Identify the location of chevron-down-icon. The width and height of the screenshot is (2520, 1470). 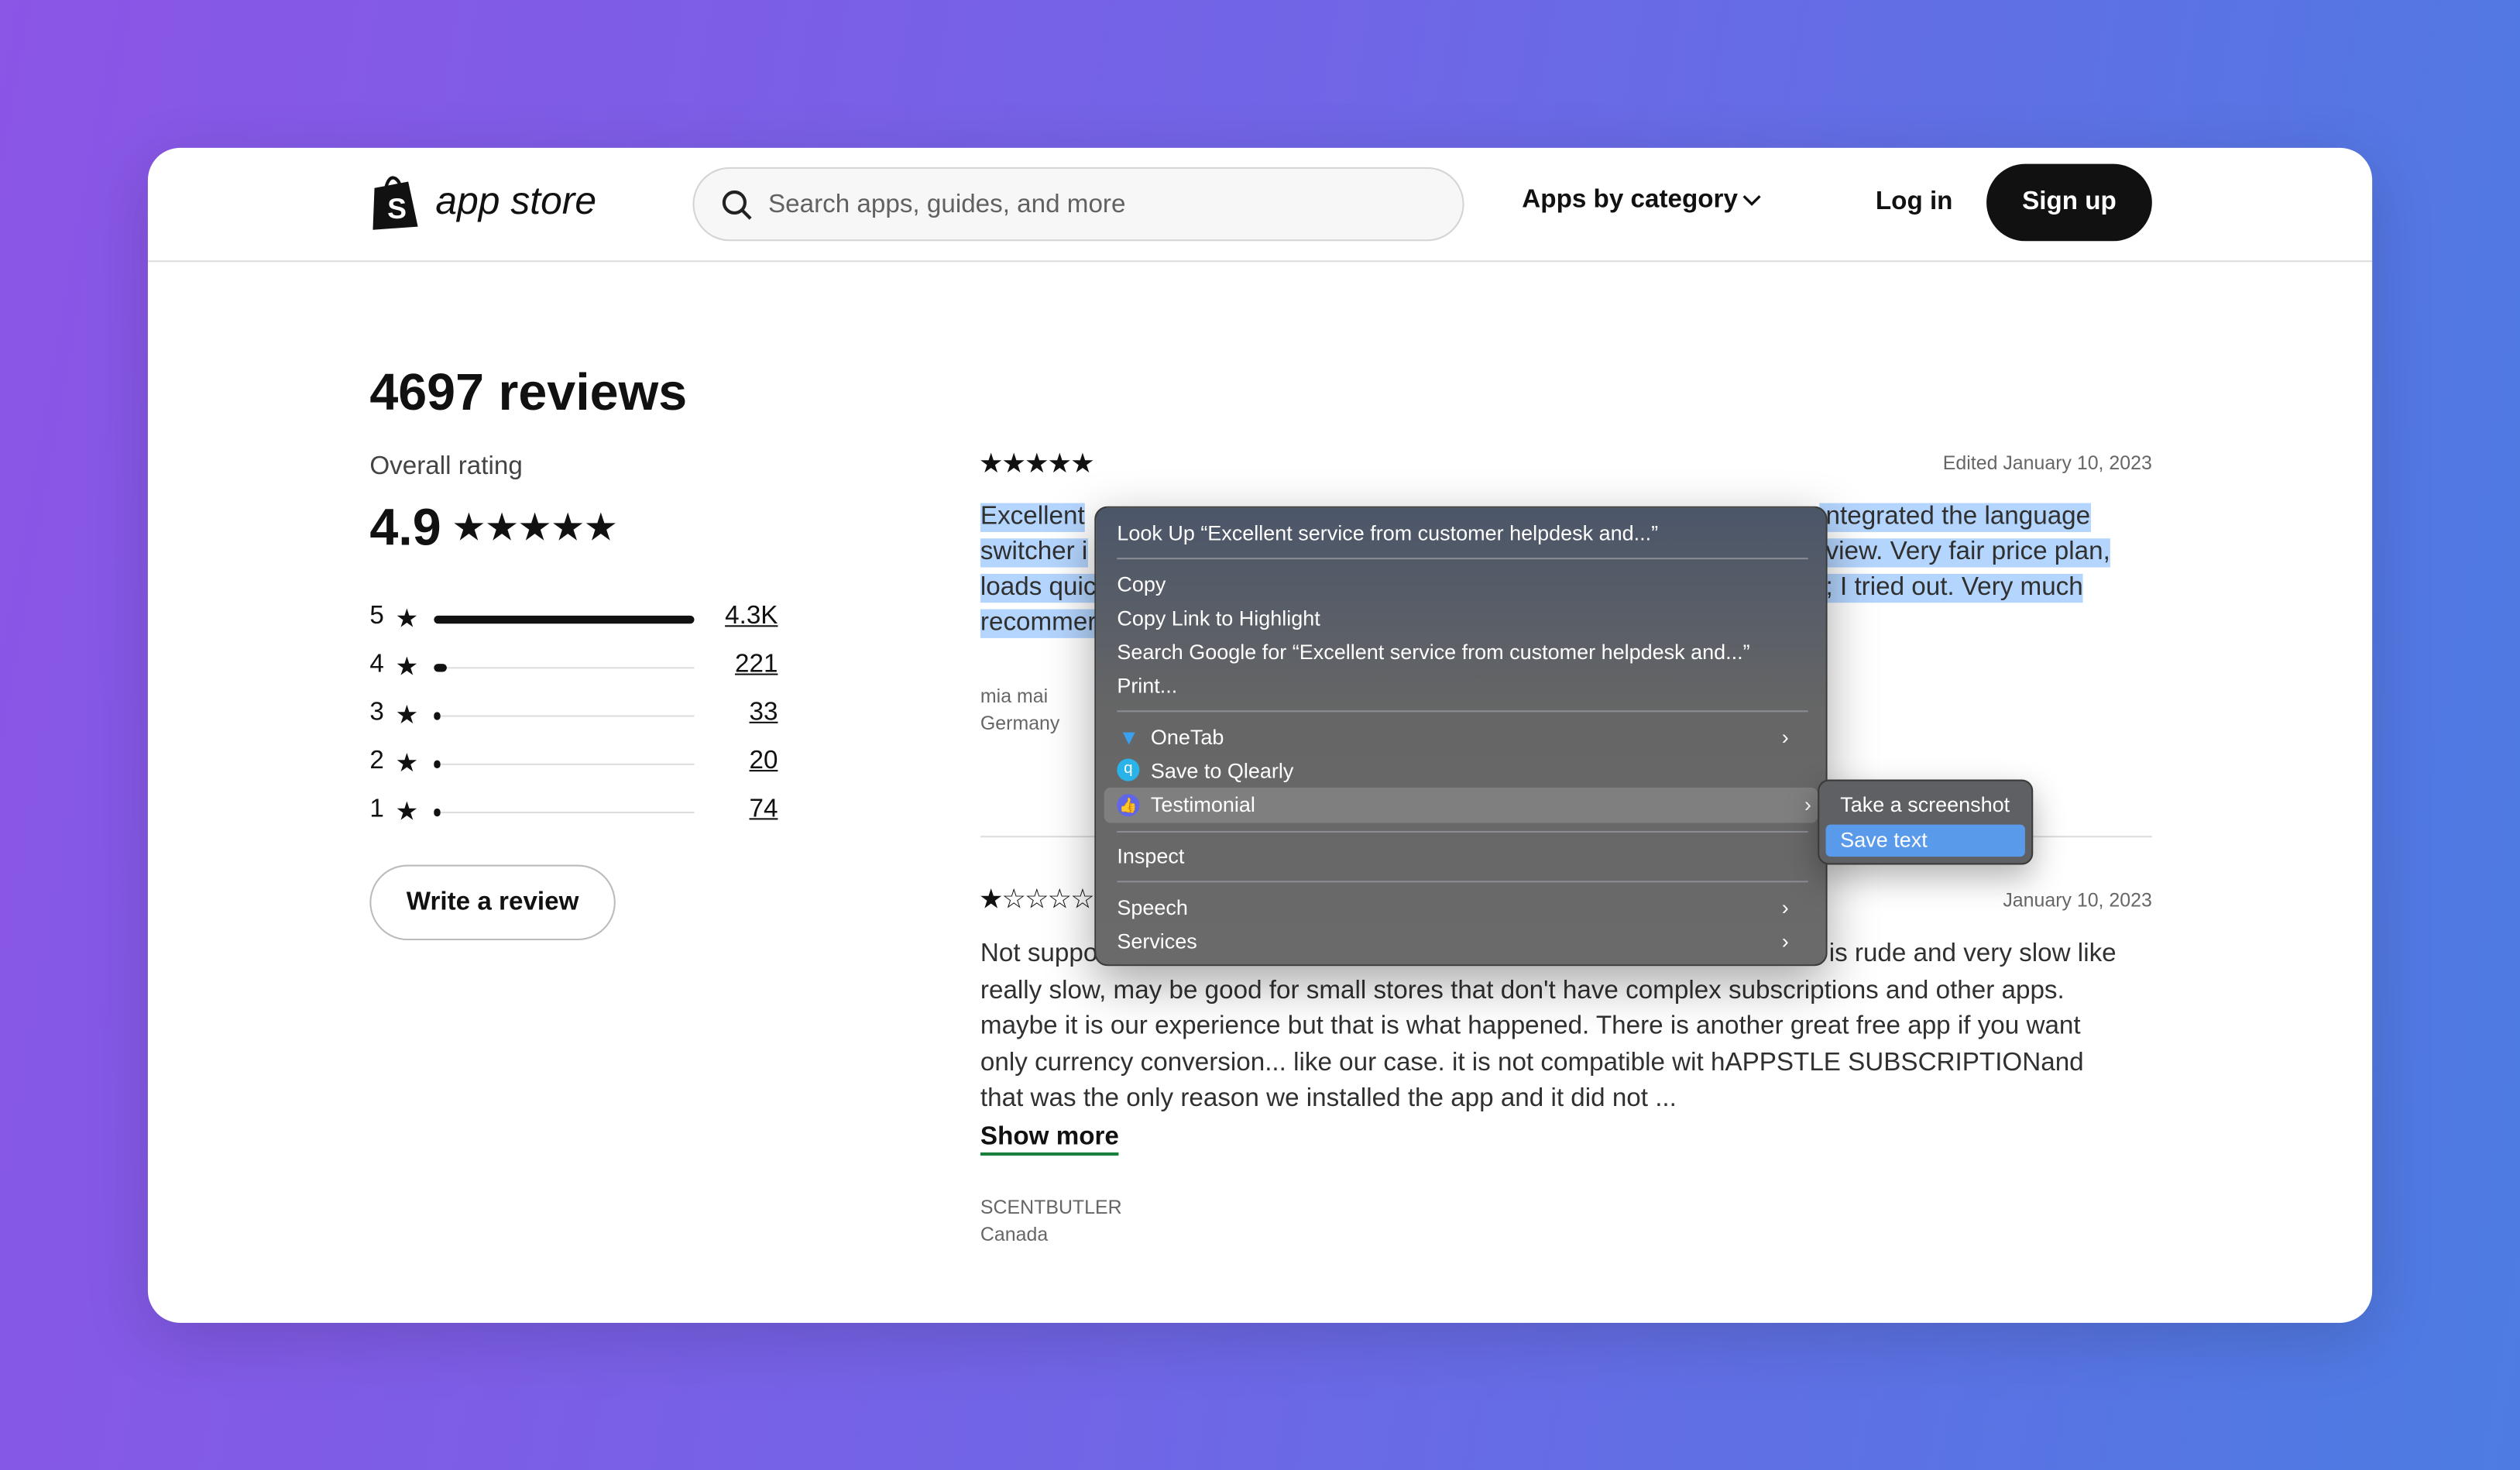
(1751, 200).